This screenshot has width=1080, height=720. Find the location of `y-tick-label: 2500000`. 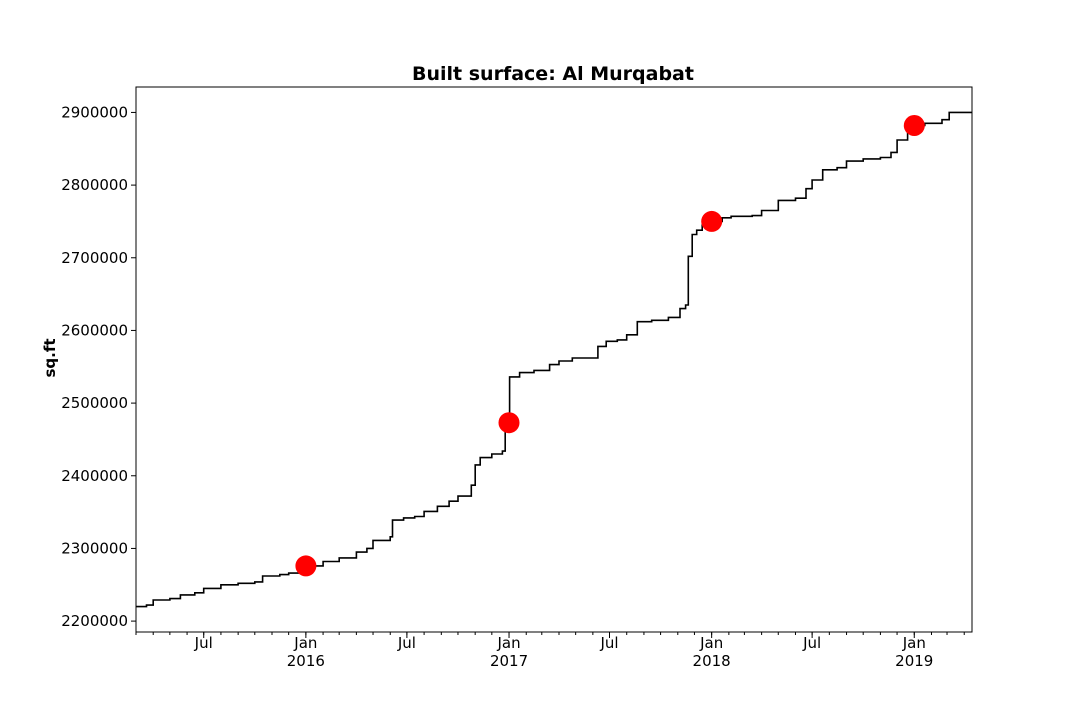

y-tick-label: 2500000 is located at coordinates (94, 403).